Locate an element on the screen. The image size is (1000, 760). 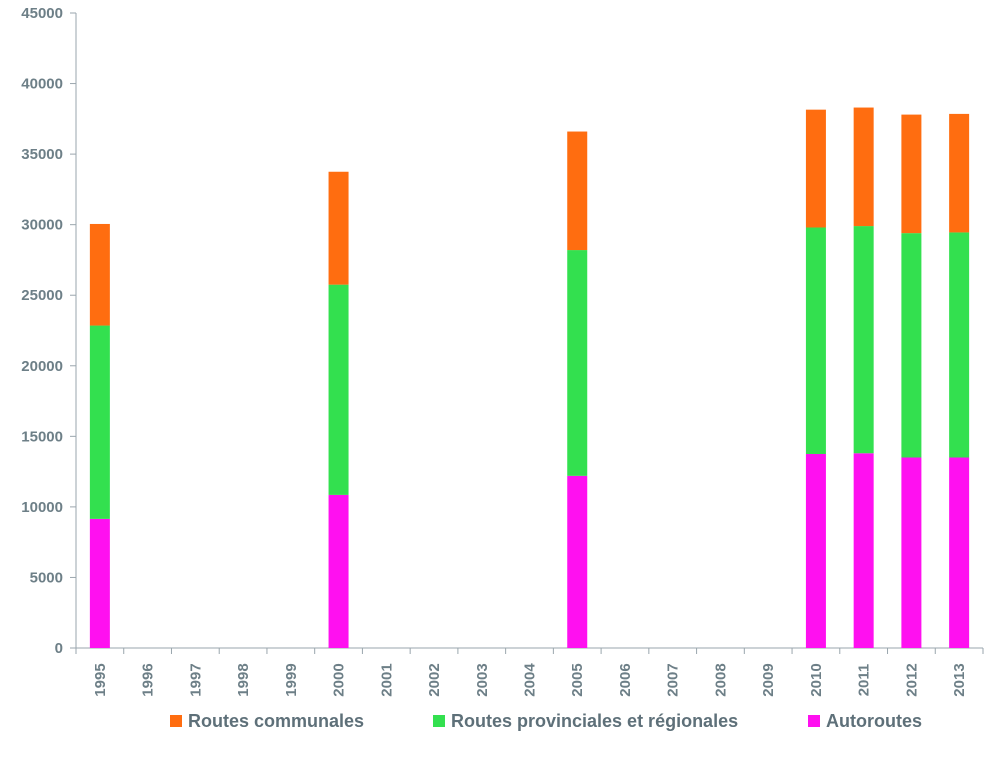
bar-segment-routes-provinciales-et-r-gionales-2005 is located at coordinates (577, 363).